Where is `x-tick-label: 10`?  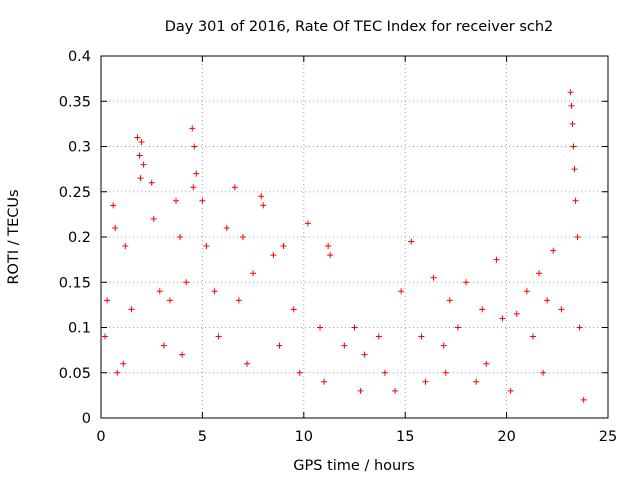 x-tick-label: 10 is located at coordinates (304, 437).